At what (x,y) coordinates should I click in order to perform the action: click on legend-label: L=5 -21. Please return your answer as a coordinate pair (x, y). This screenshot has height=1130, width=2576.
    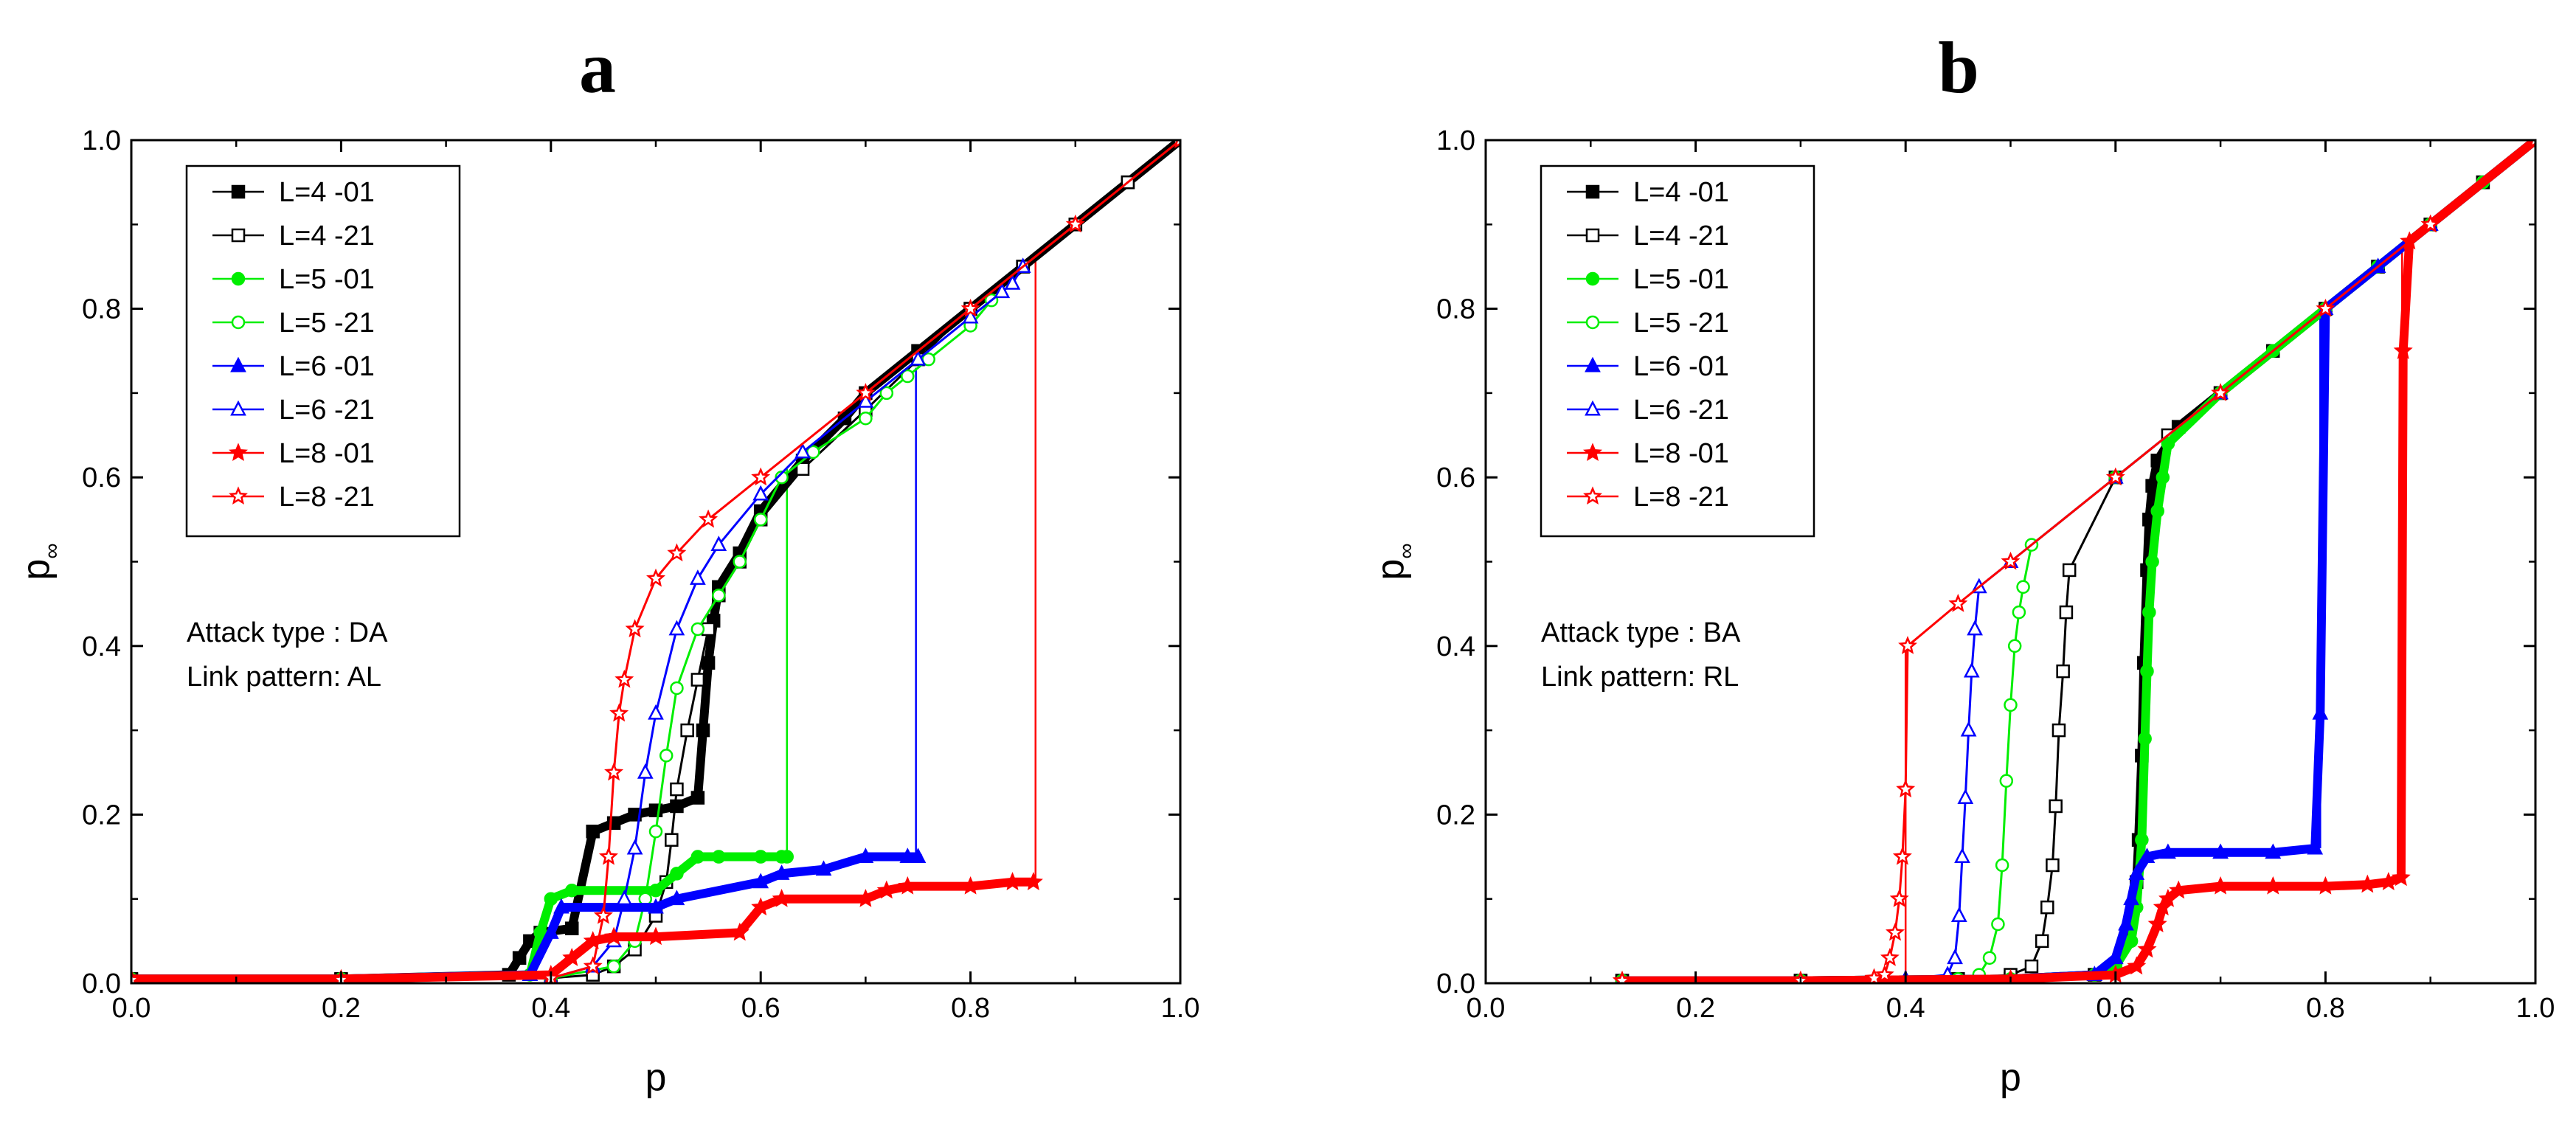
    Looking at the image, I should click on (327, 323).